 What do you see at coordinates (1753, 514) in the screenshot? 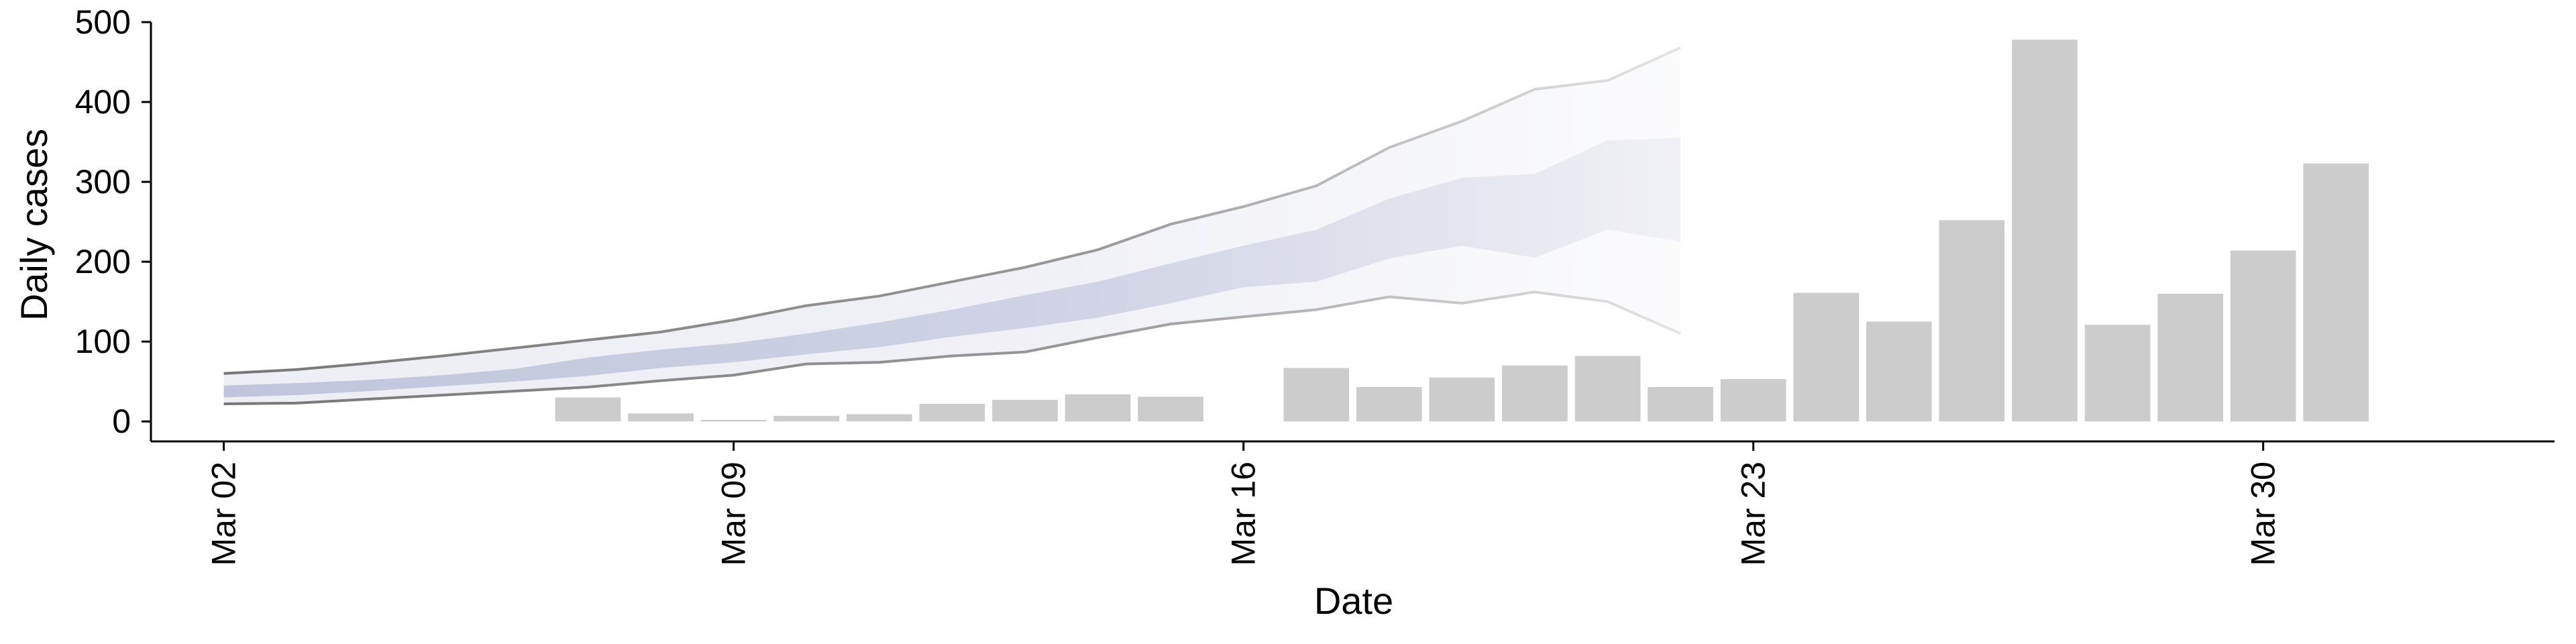
I see `x-tick-label: Mar 23` at bounding box center [1753, 514].